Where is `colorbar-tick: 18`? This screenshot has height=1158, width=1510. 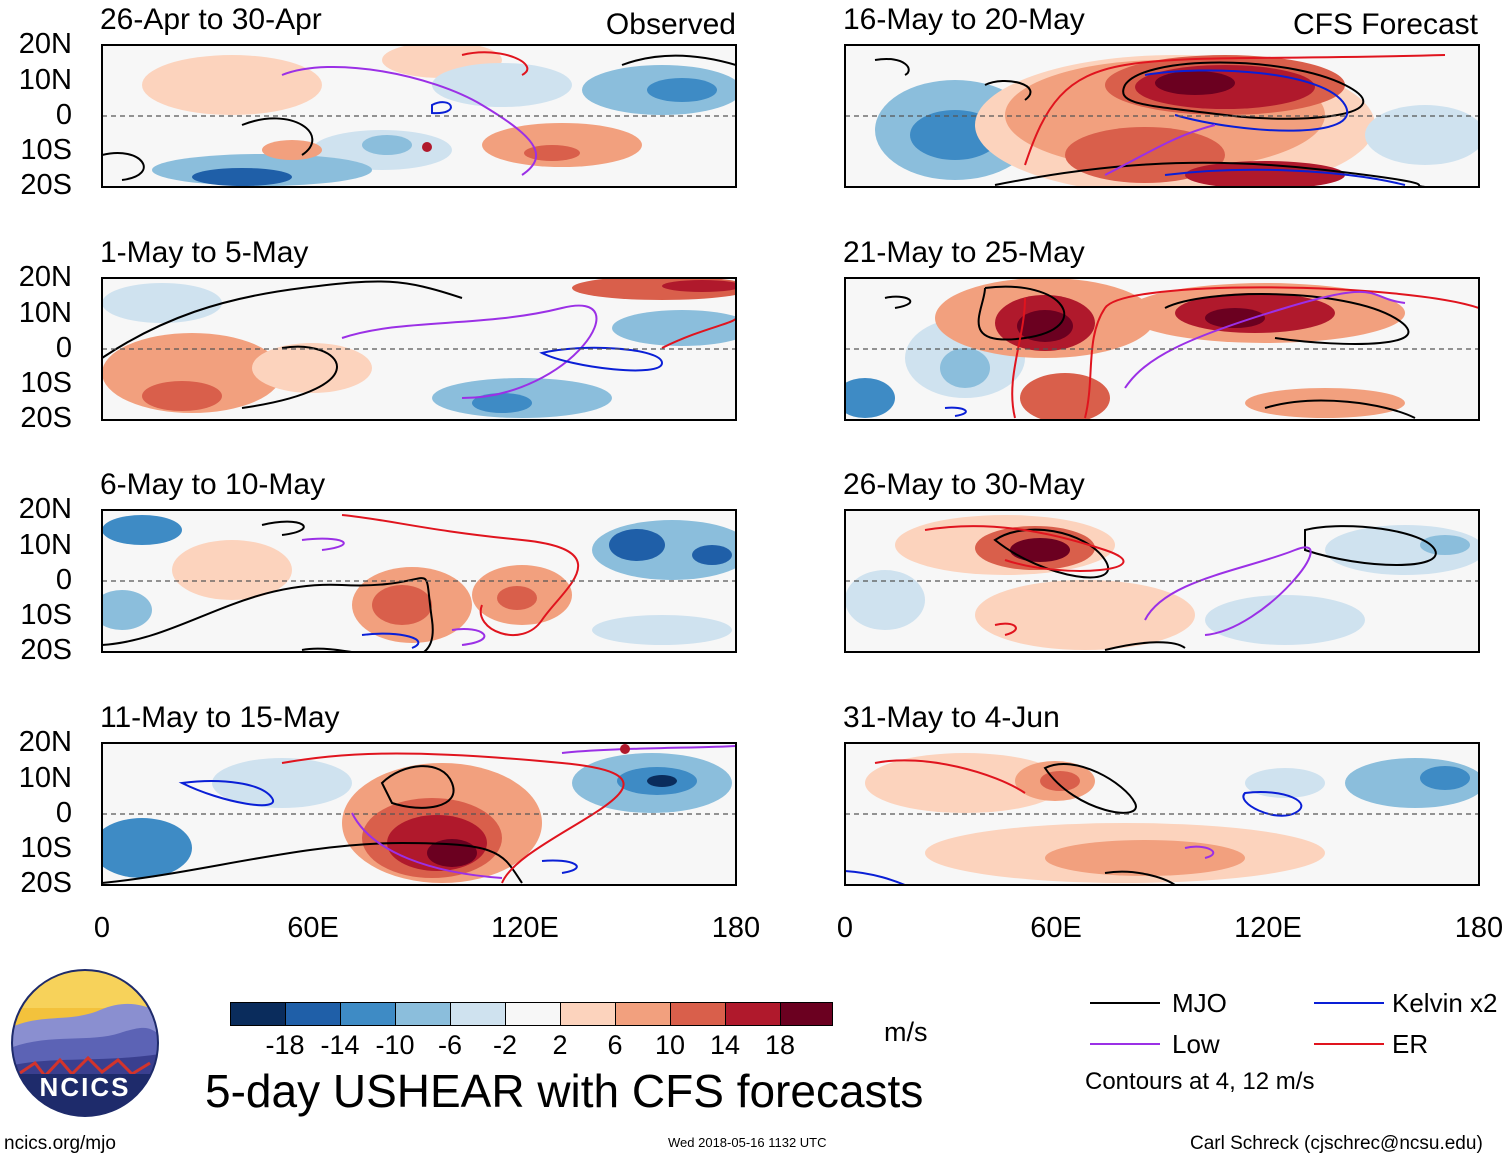 colorbar-tick: 18 is located at coordinates (780, 1045).